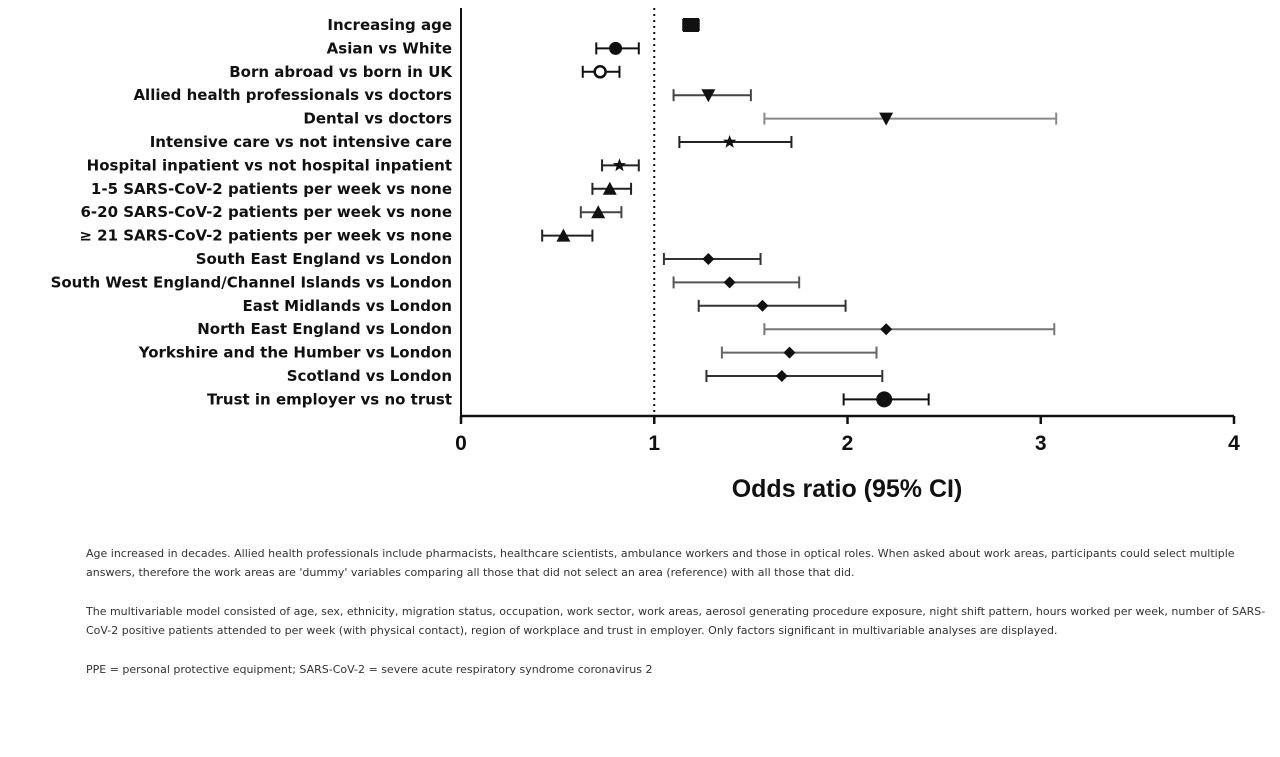  Describe the element at coordinates (471, 142) in the screenshot. I see `forest-row: Intensive care vs not intensive care` at that location.